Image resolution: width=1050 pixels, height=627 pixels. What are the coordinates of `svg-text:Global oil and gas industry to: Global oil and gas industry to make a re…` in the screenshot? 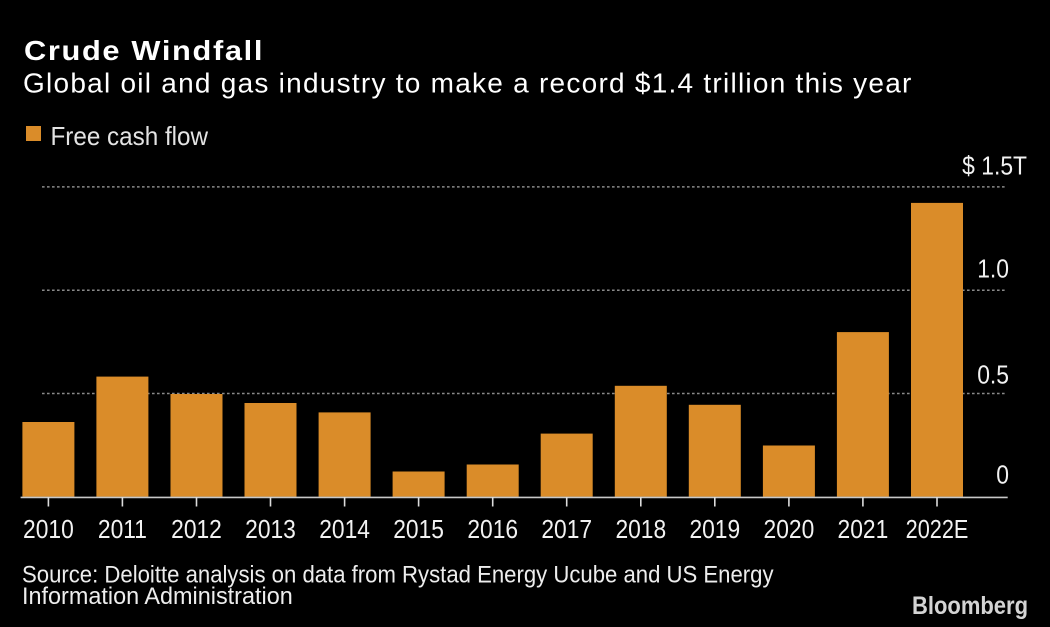 It's located at (468, 82).